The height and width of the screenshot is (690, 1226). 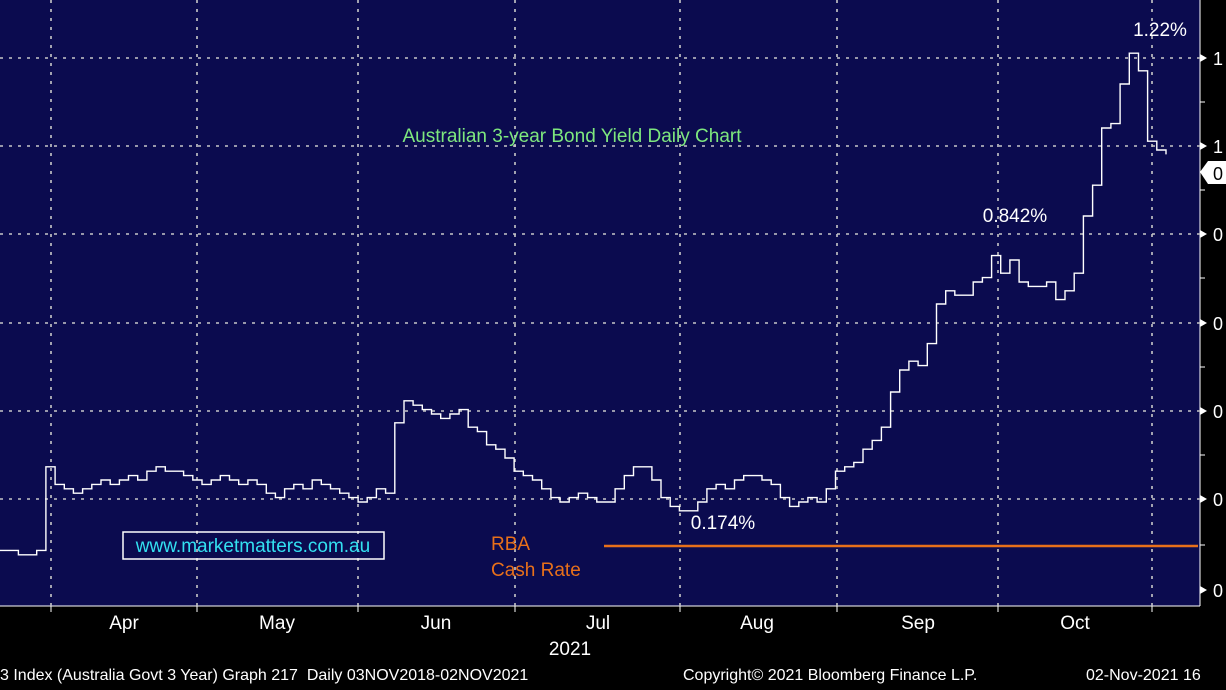 I want to click on footer-date: 02-Nov-2021 16, so click(x=1143, y=675).